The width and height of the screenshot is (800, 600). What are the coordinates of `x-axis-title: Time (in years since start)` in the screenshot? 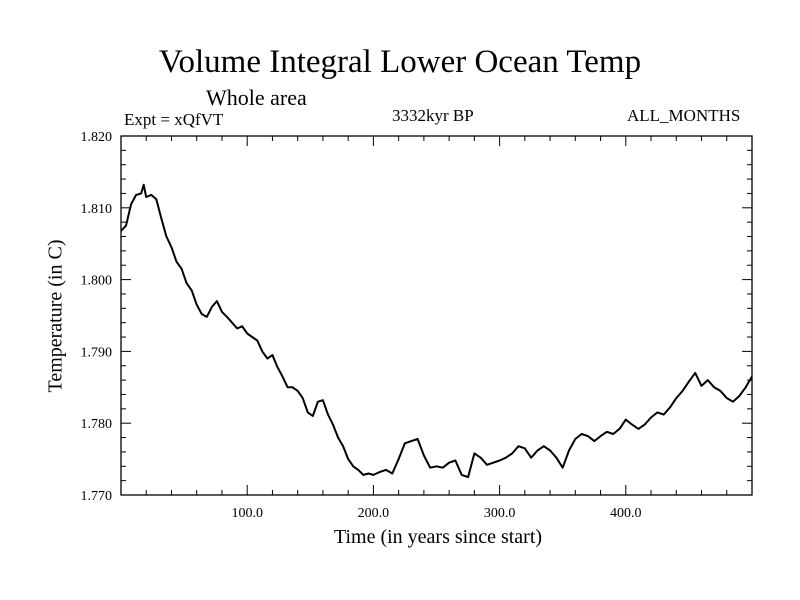 It's located at (438, 537).